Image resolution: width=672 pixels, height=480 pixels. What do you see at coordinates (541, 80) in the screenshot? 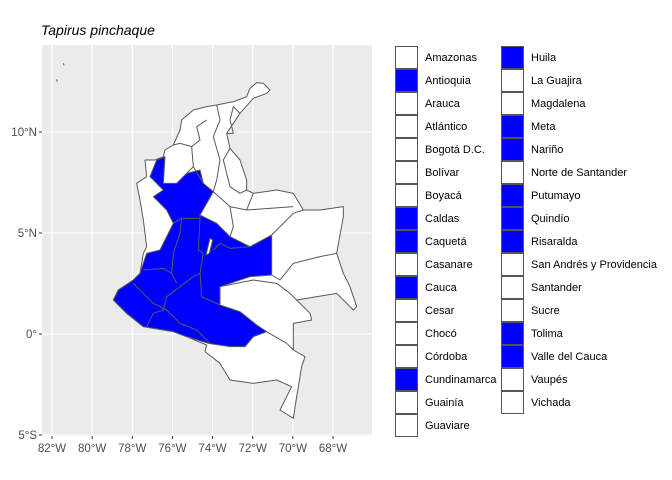
I see `legend-item: La Guajira` at bounding box center [541, 80].